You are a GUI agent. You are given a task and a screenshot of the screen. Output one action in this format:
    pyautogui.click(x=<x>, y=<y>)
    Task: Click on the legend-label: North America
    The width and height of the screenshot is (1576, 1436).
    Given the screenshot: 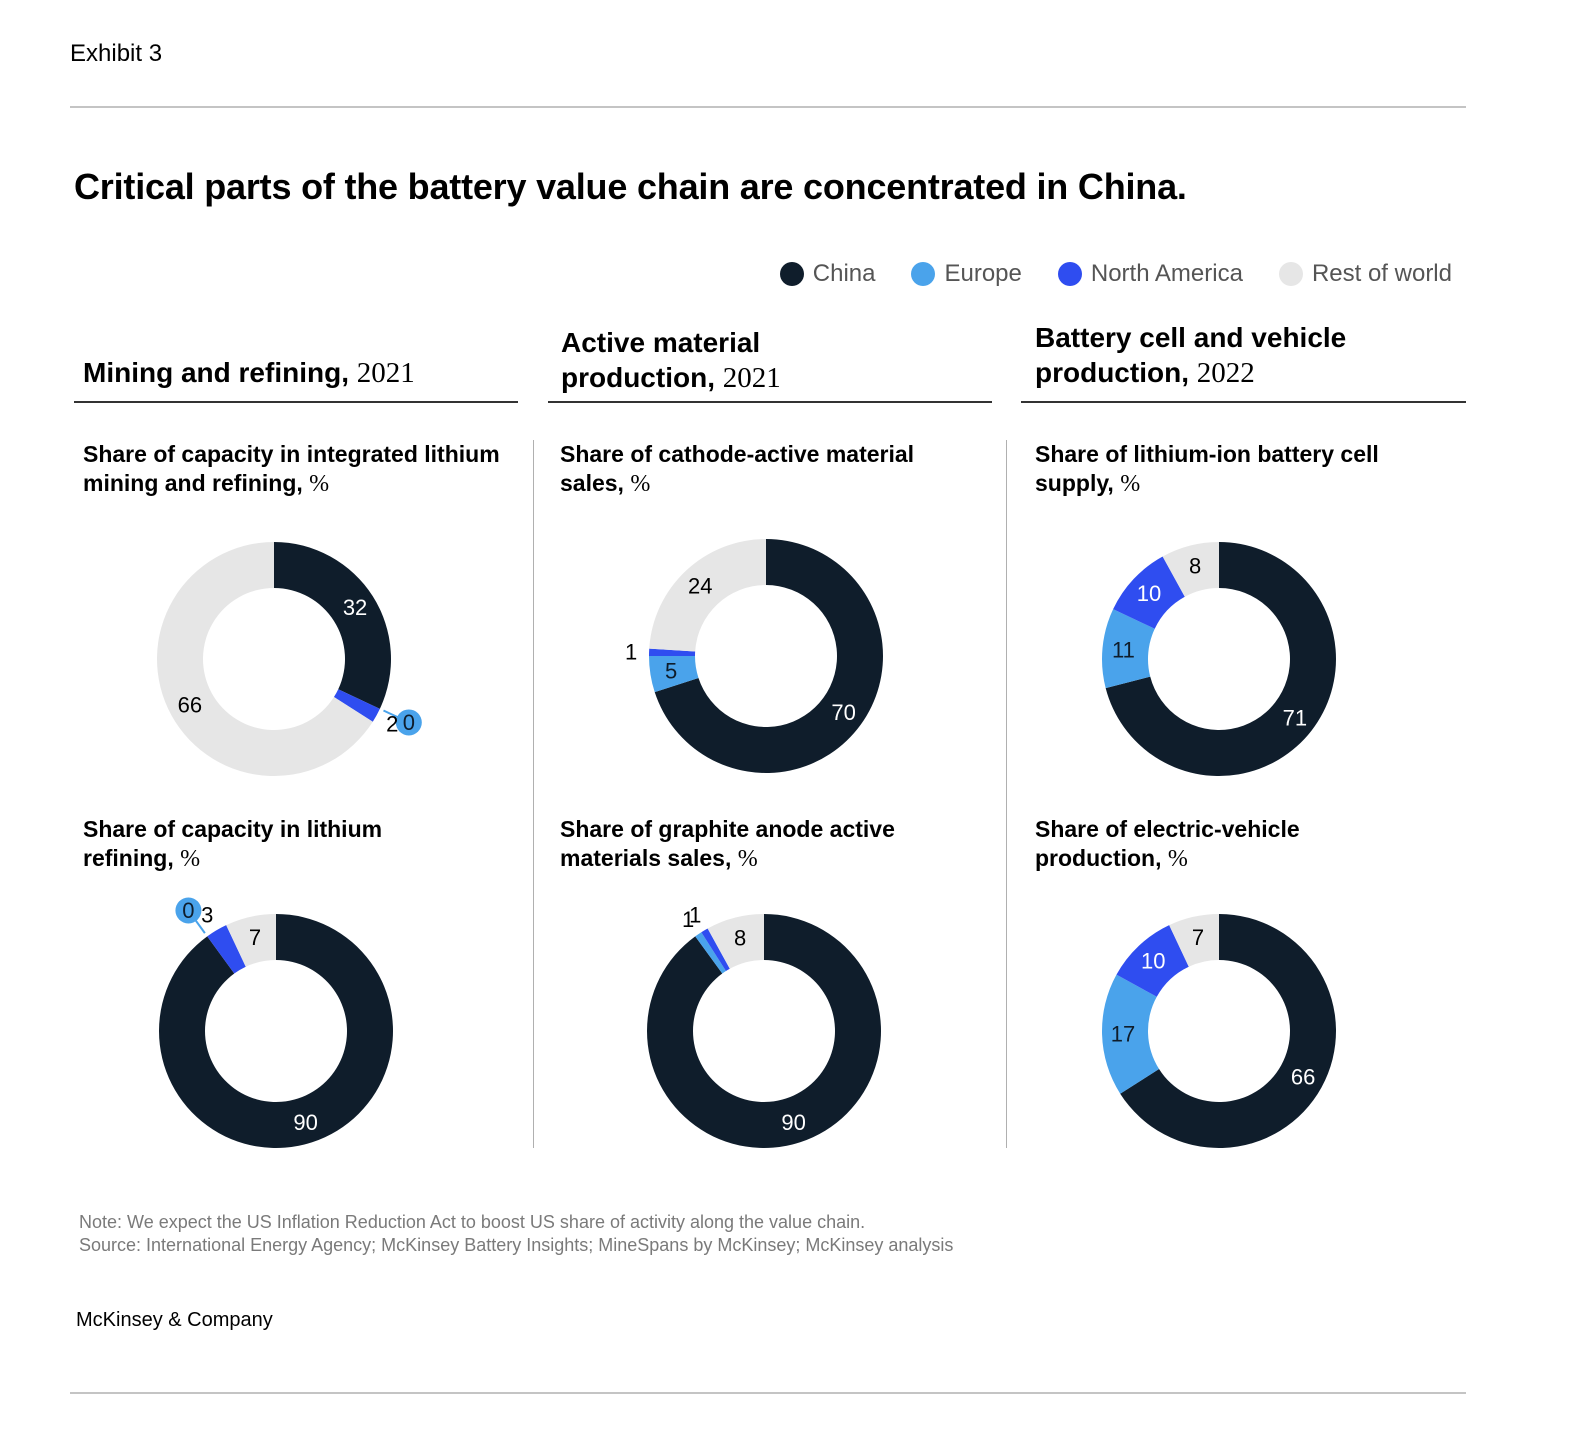 What is the action you would take?
    pyautogui.click(x=1166, y=273)
    